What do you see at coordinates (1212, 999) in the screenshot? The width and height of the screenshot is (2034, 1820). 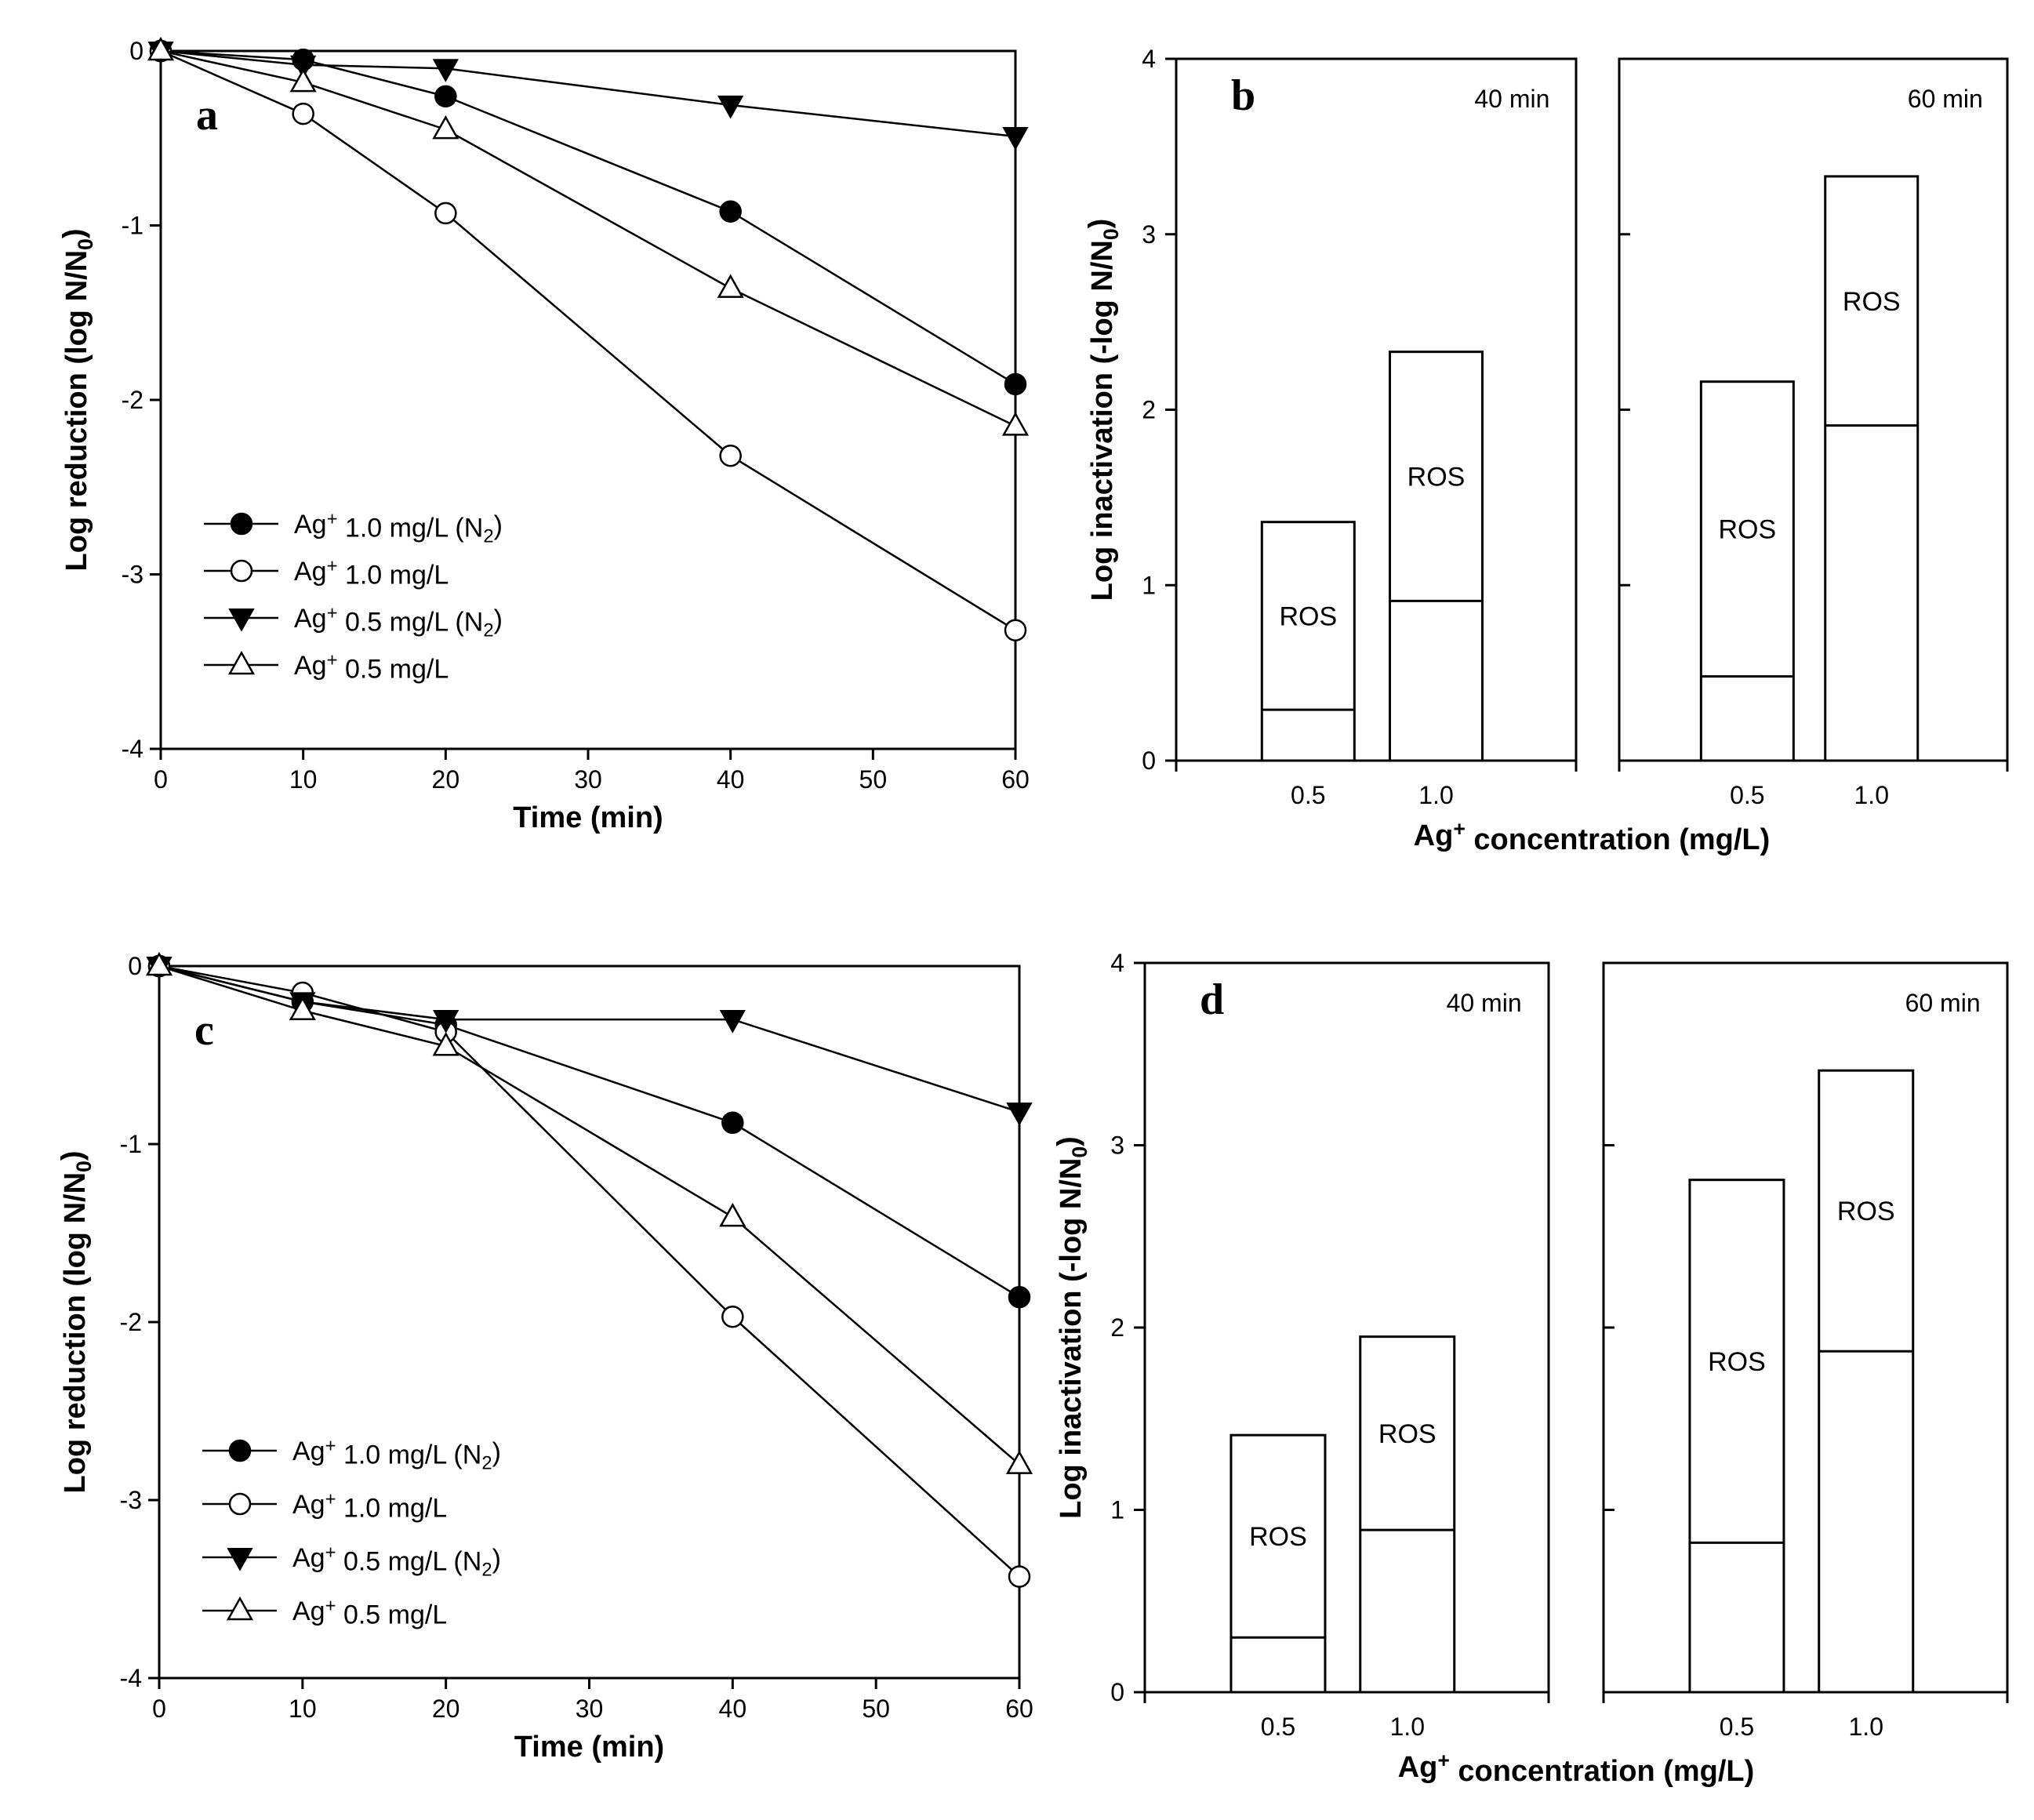 I see `panel-letter: d` at bounding box center [1212, 999].